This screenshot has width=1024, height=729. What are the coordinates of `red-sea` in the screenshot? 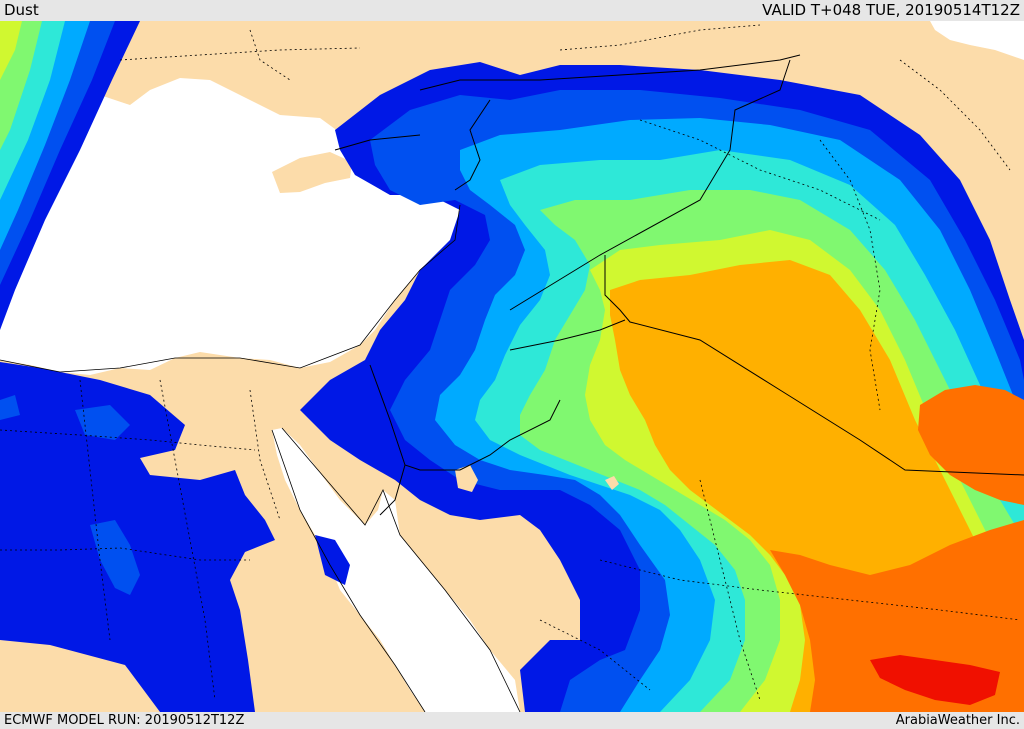 It's located at (396, 570).